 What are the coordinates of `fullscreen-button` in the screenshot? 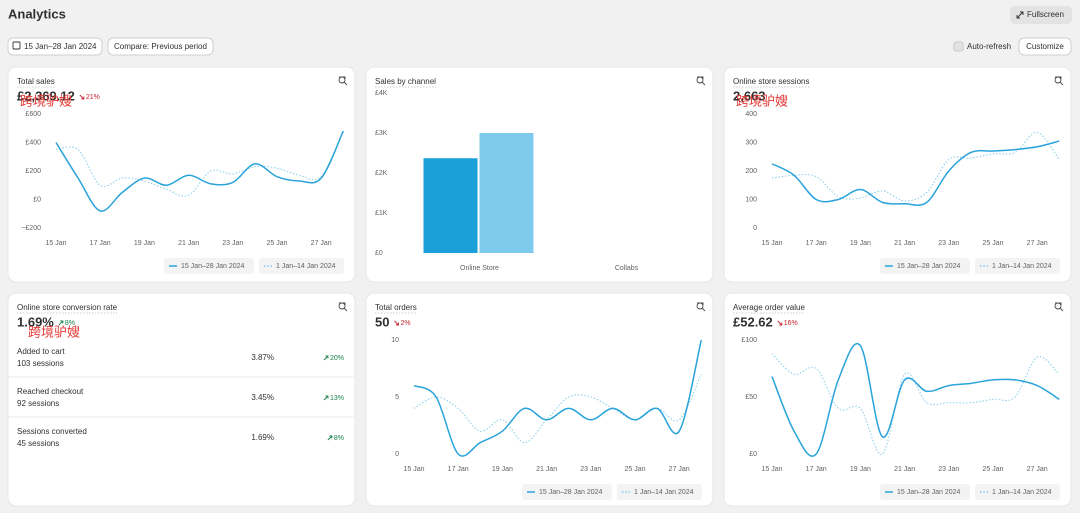 It's located at (1041, 15).